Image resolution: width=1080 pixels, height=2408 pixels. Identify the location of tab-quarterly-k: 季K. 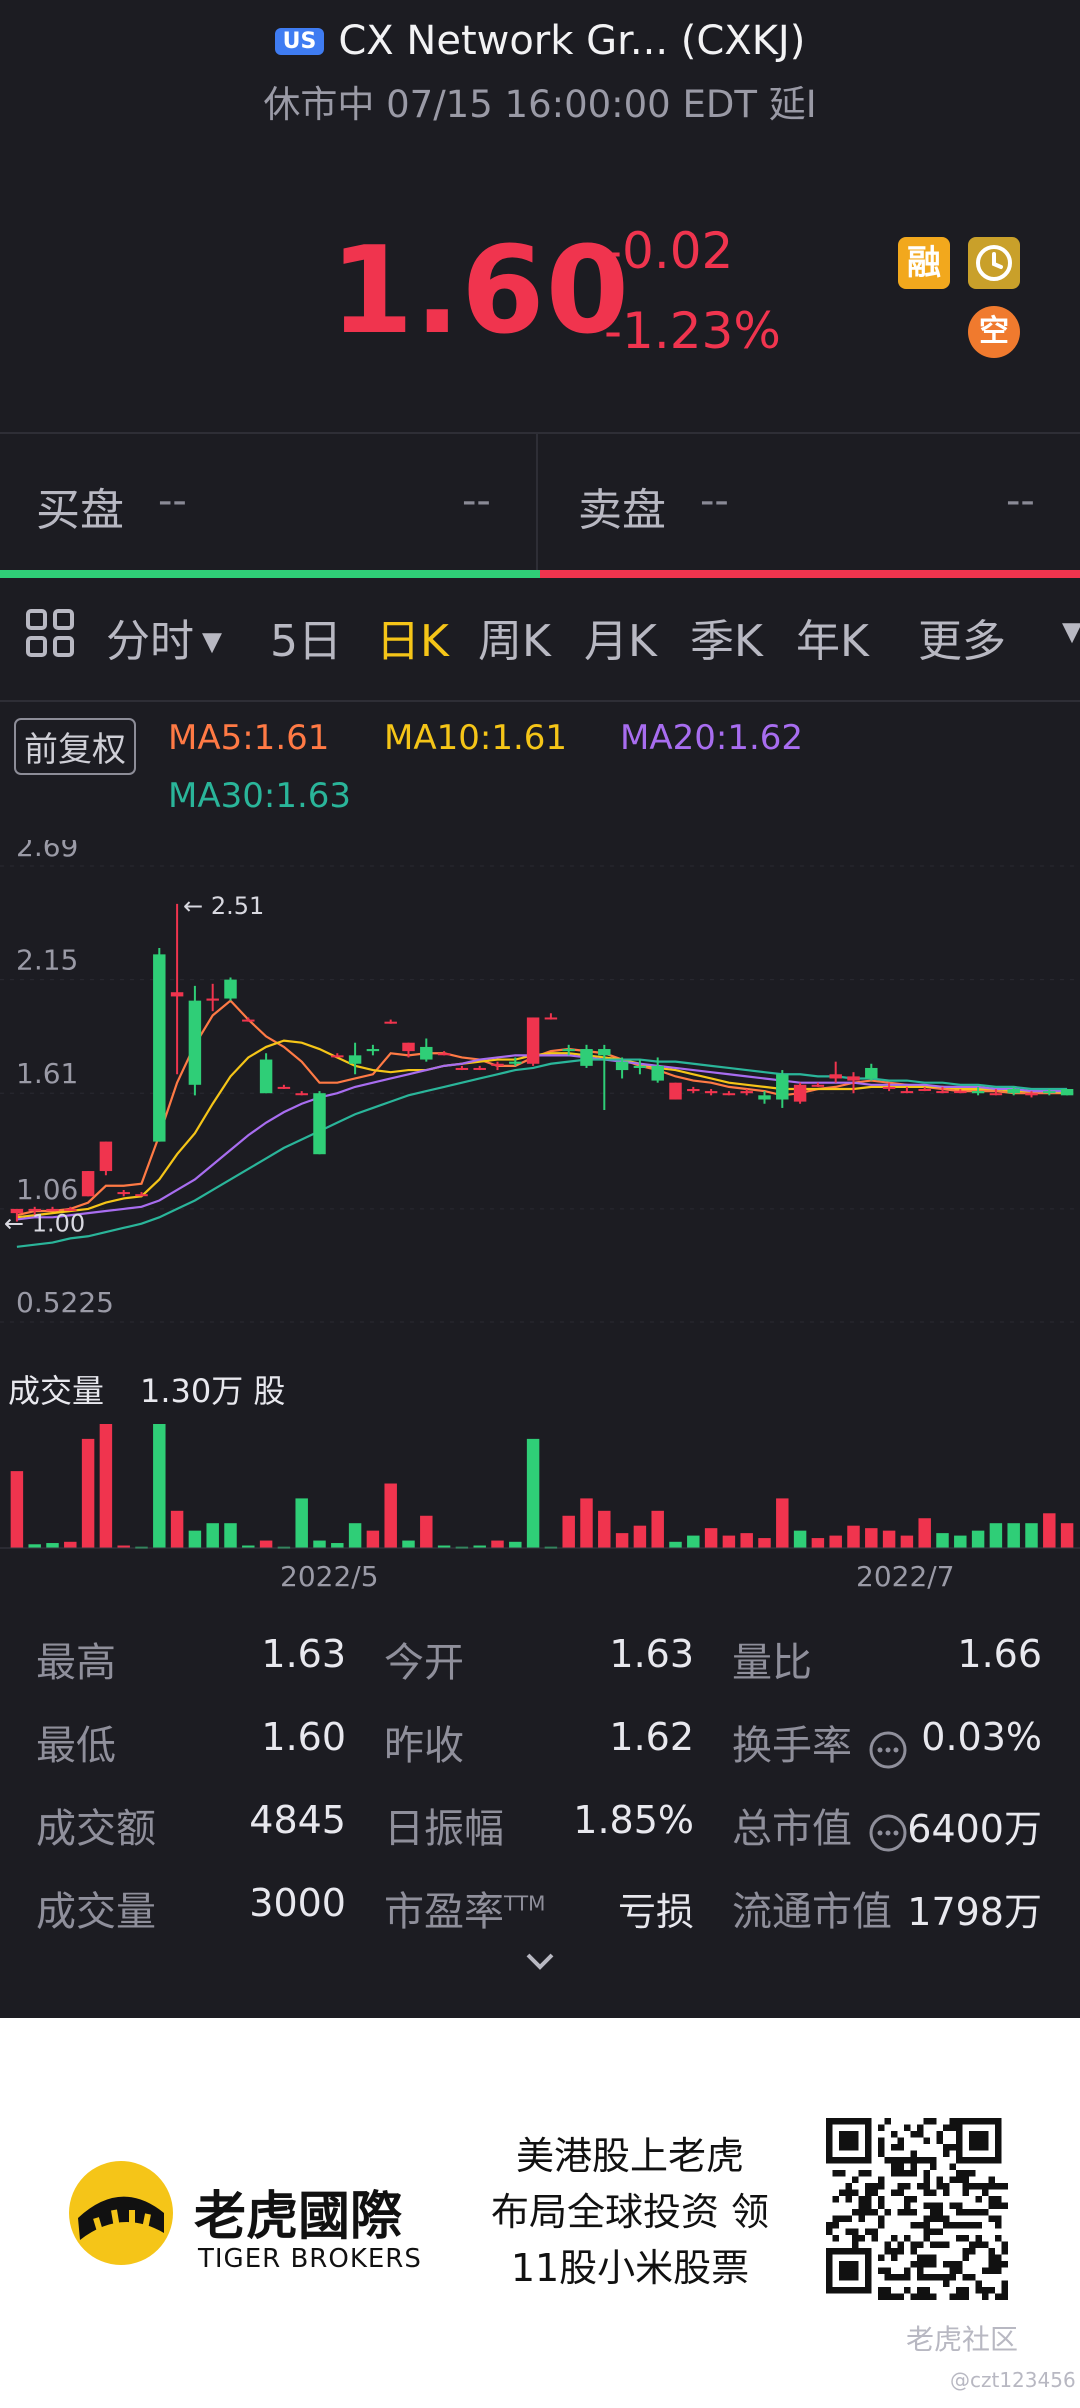
(726, 641).